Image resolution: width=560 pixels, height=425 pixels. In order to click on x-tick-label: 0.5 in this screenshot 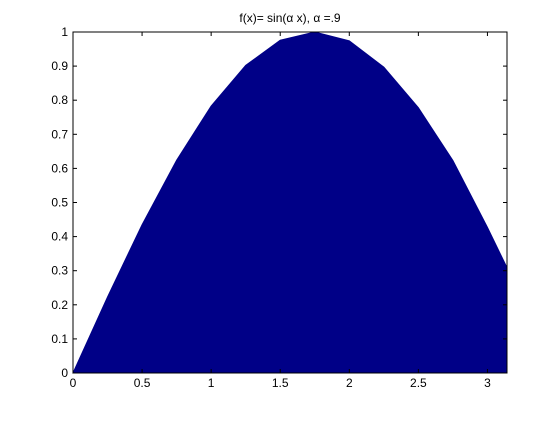, I will do `click(142, 383)`.